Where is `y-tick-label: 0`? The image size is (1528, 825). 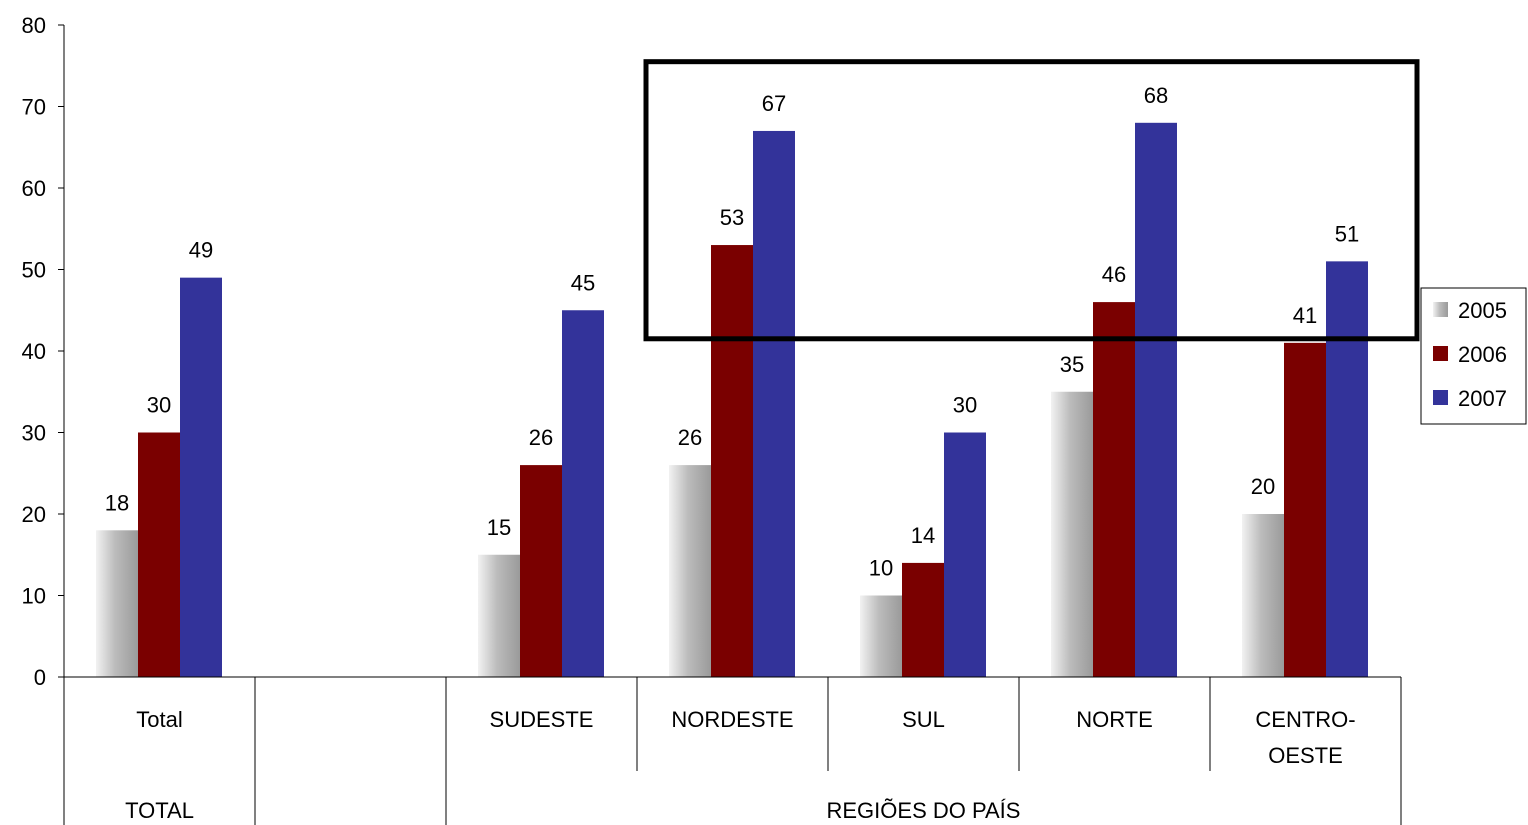
y-tick-label: 0 is located at coordinates (40, 677).